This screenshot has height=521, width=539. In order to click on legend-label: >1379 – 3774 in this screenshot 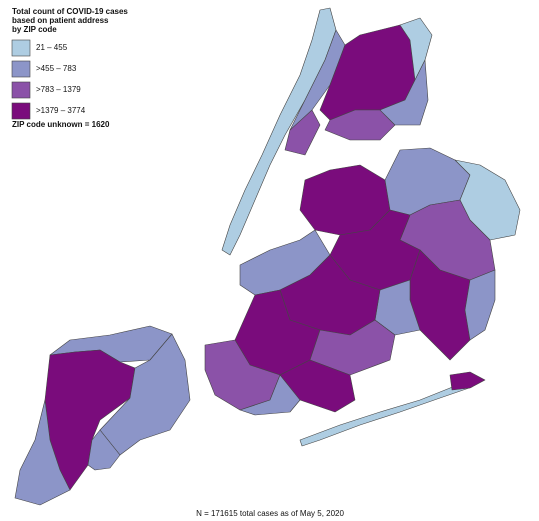, I will do `click(61, 110)`.